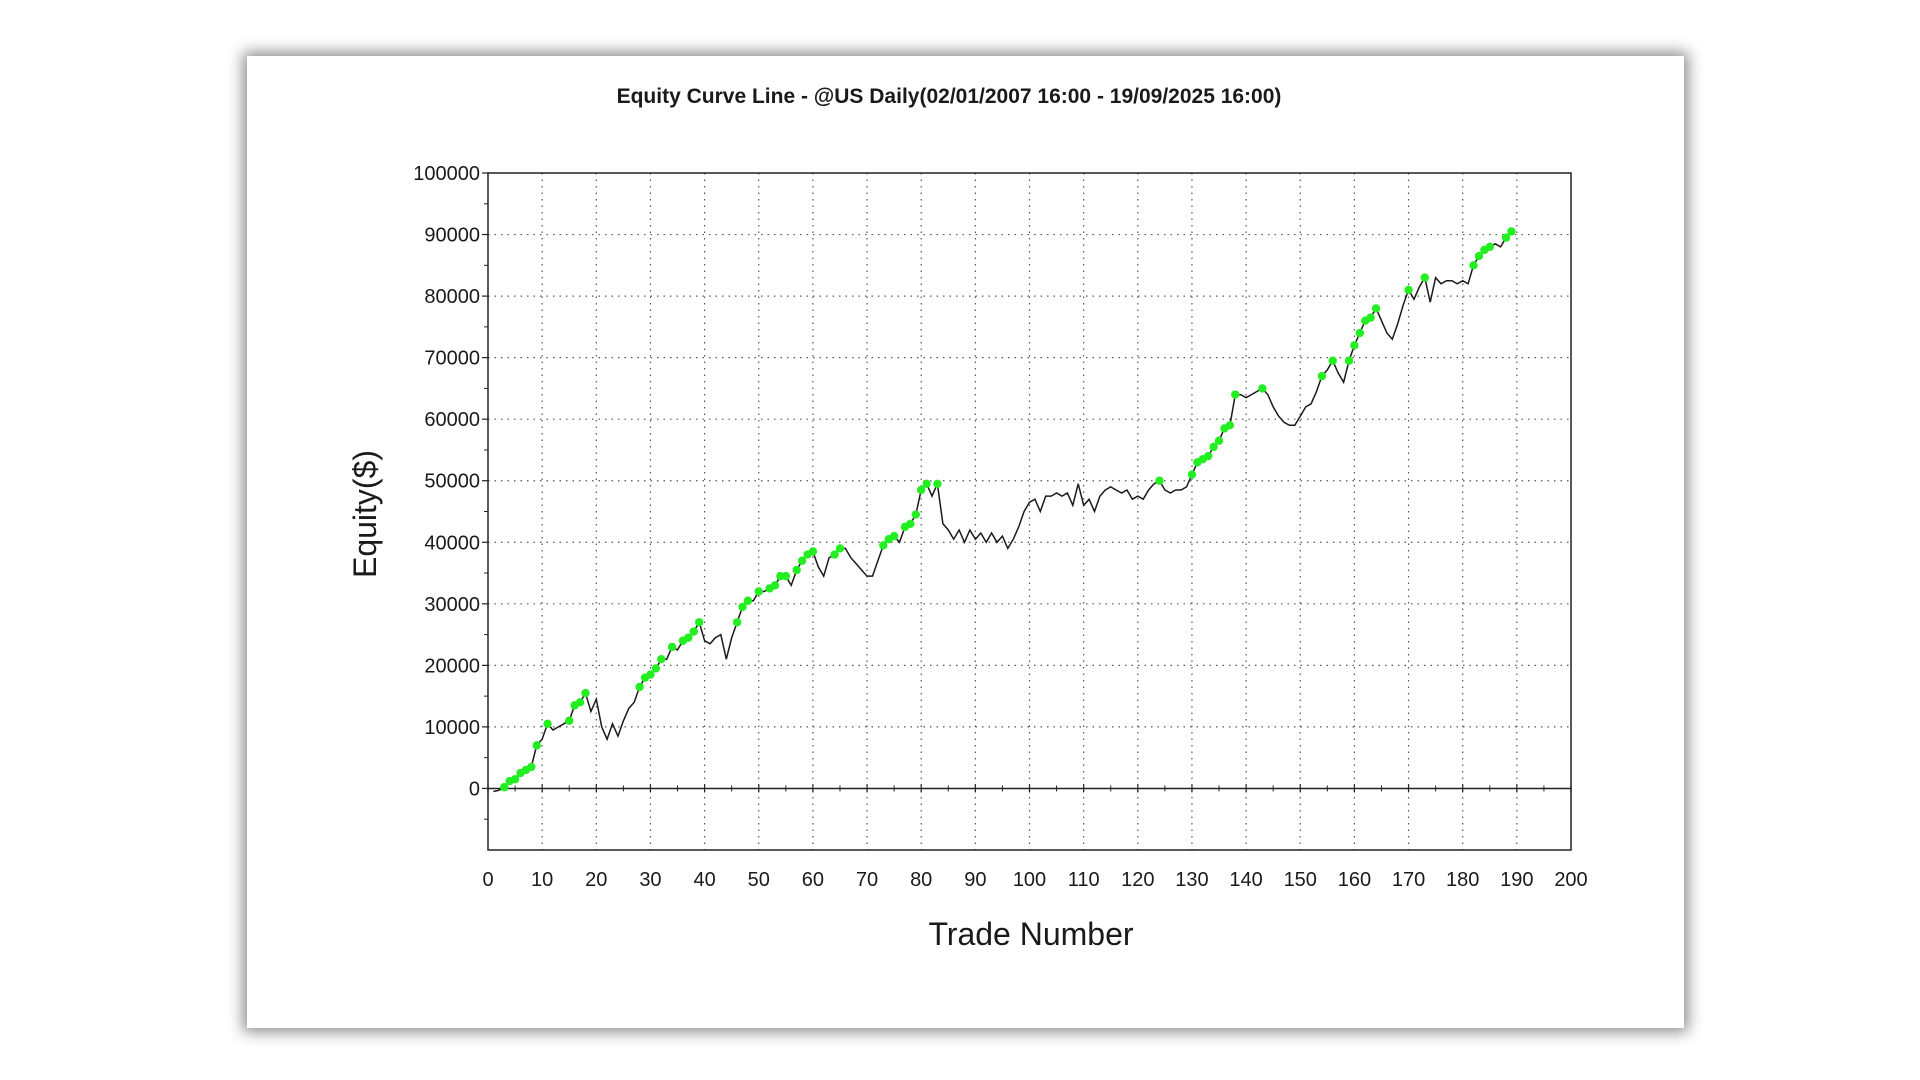 This screenshot has height=1080, width=1920. I want to click on x-tick-label: 110, so click(1084, 880).